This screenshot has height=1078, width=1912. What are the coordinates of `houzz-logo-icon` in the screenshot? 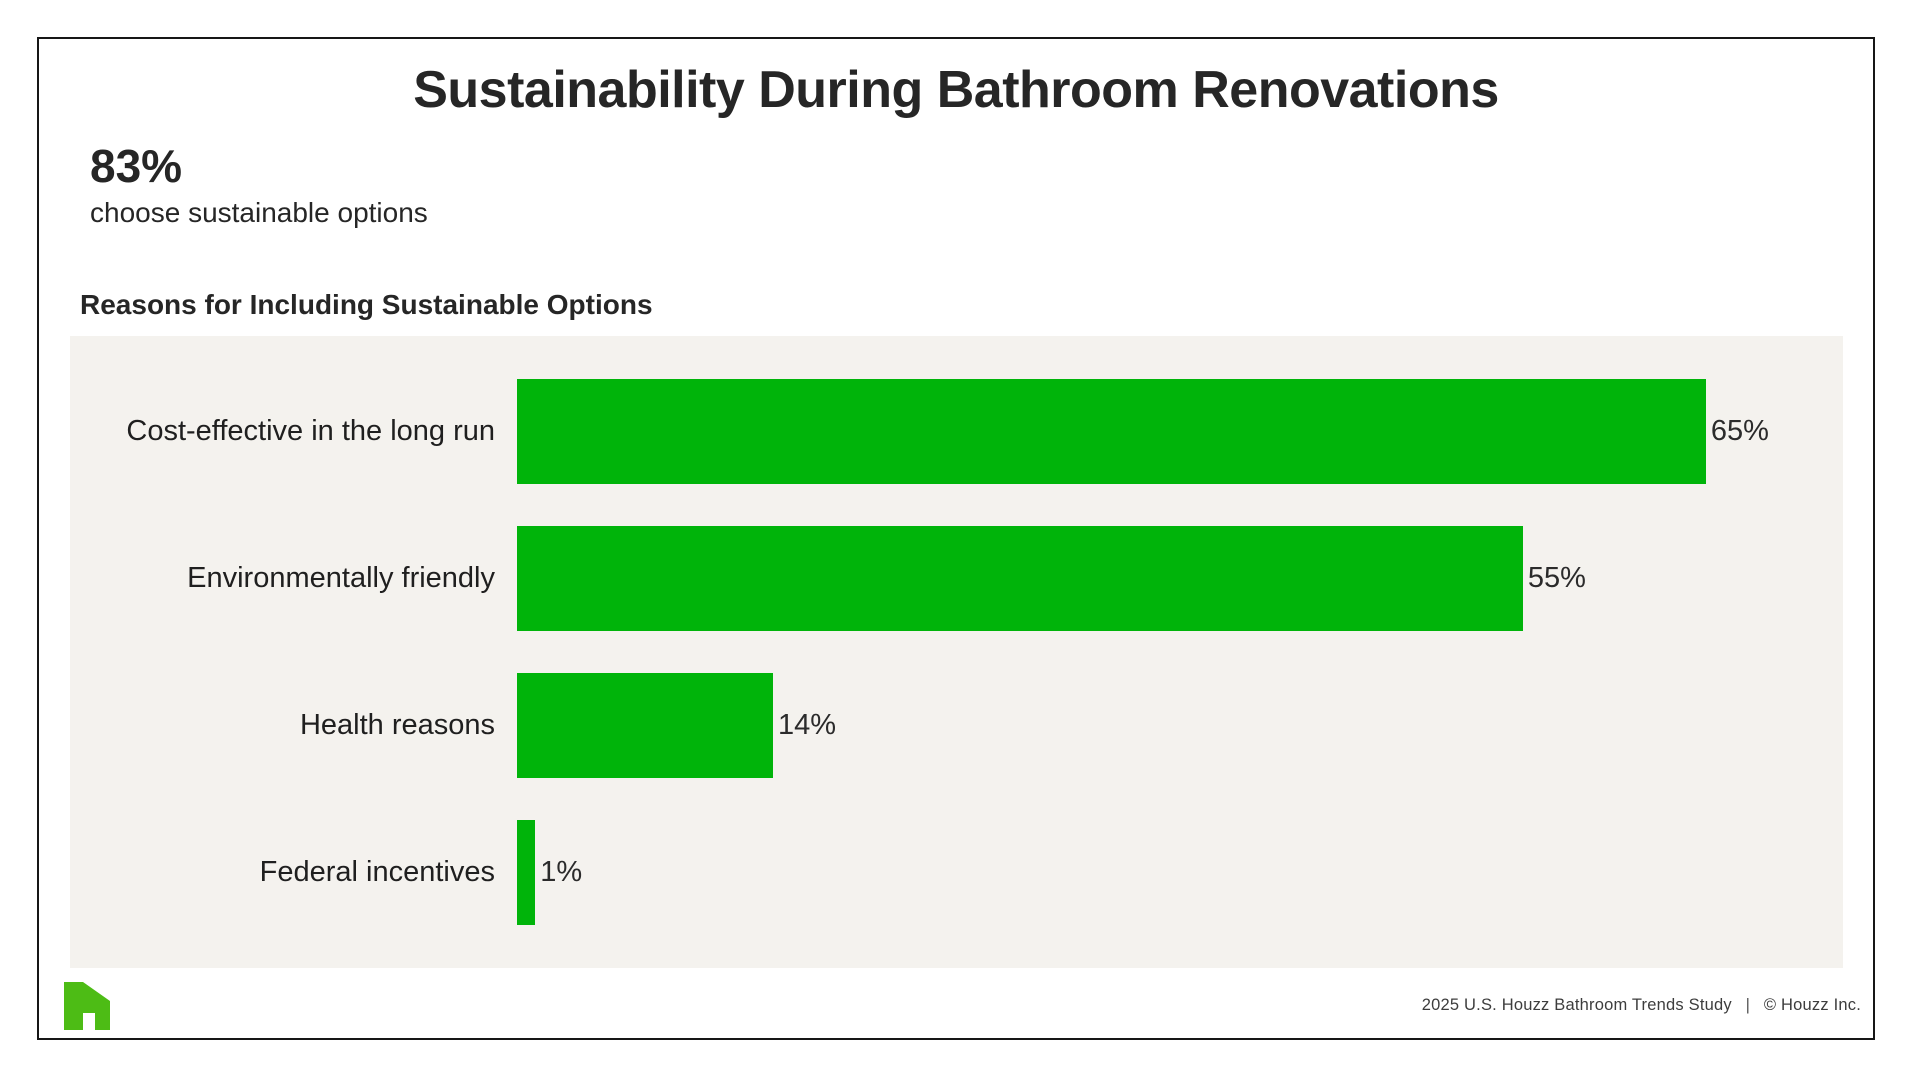 It's located at (87, 1005).